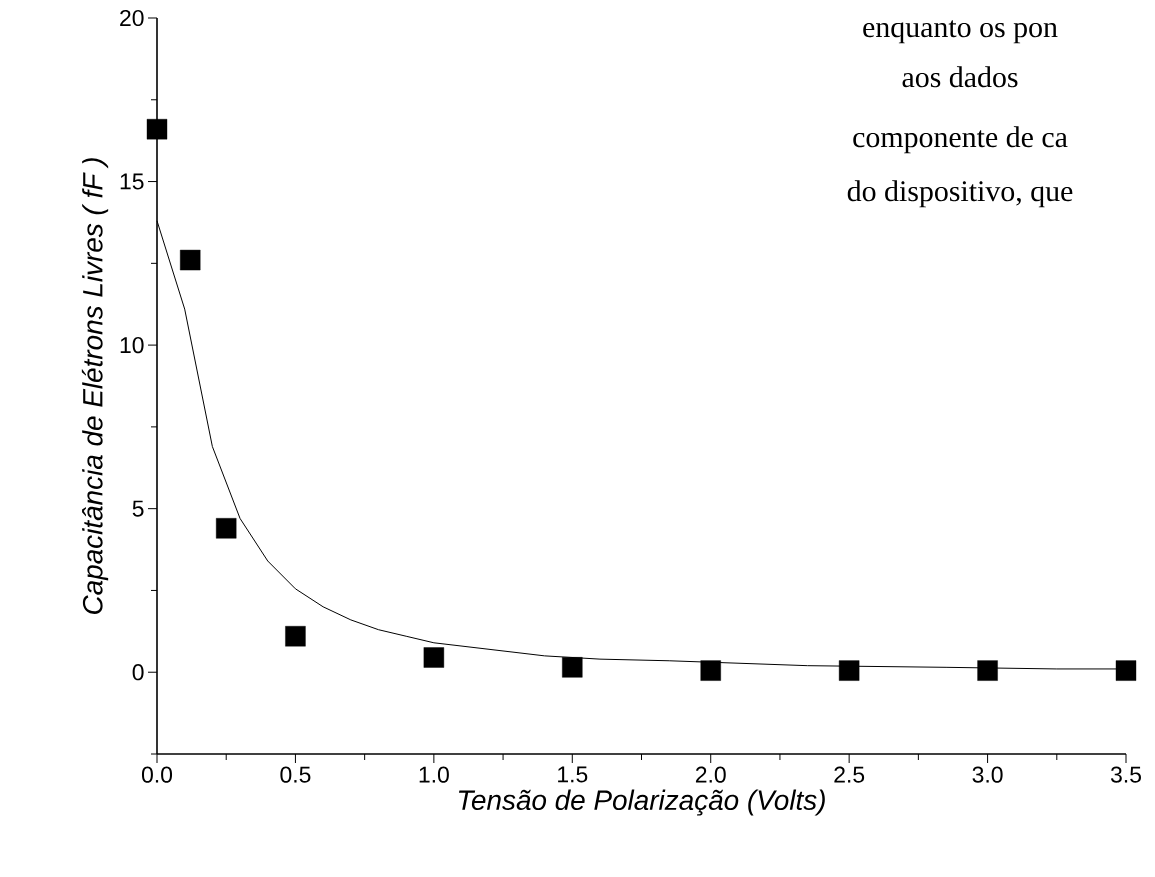  I want to click on x-tick-label: 2.5, so click(849, 774).